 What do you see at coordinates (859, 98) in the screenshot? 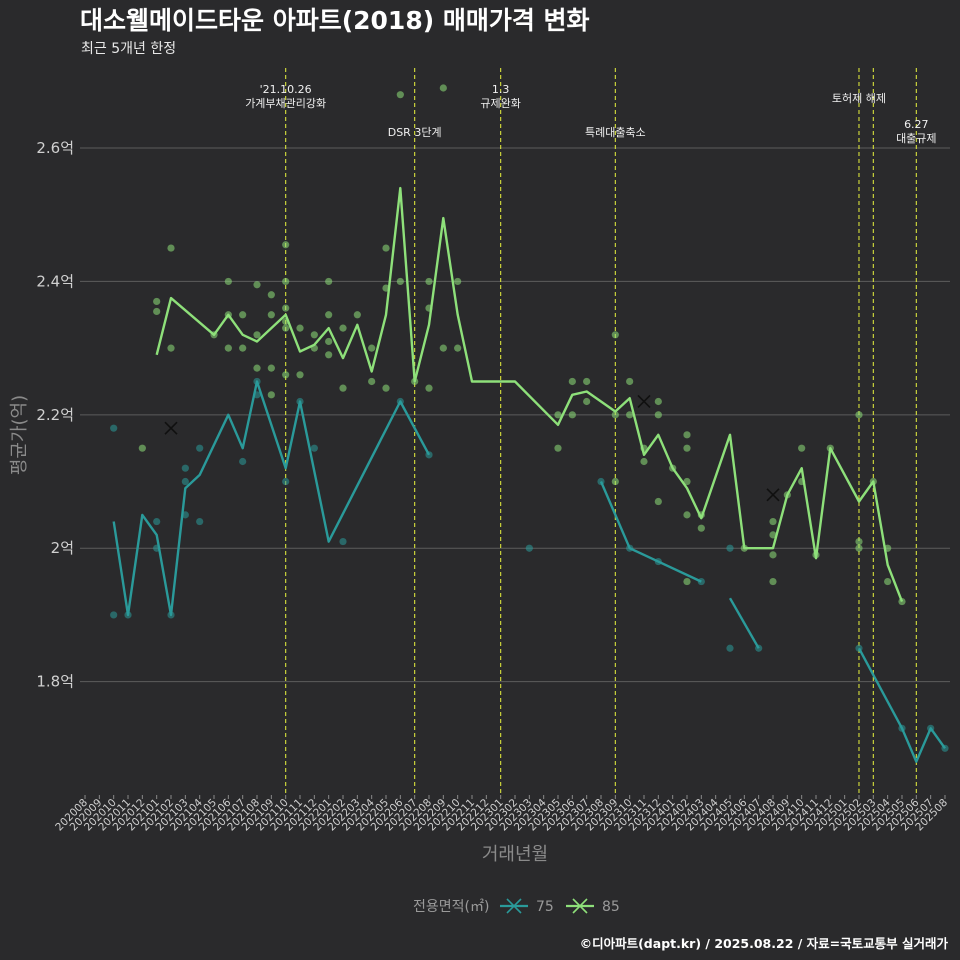
I see `event-label: 토허제 해제` at bounding box center [859, 98].